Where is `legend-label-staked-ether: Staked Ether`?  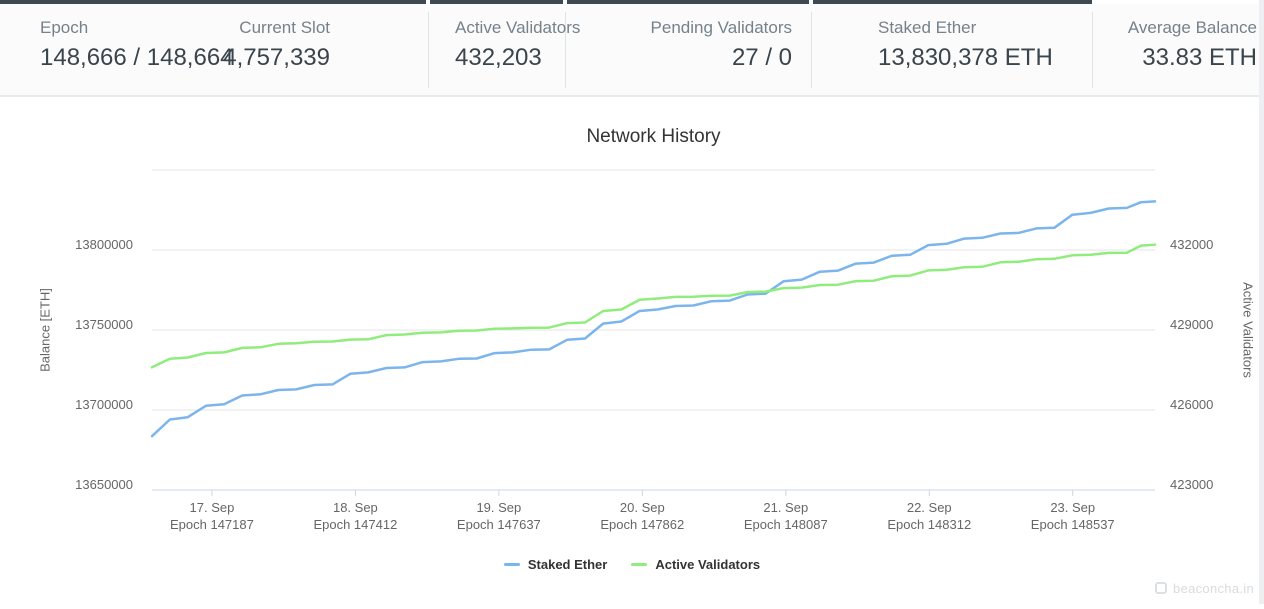 legend-label-staked-ether: Staked Ether is located at coordinates (567, 564).